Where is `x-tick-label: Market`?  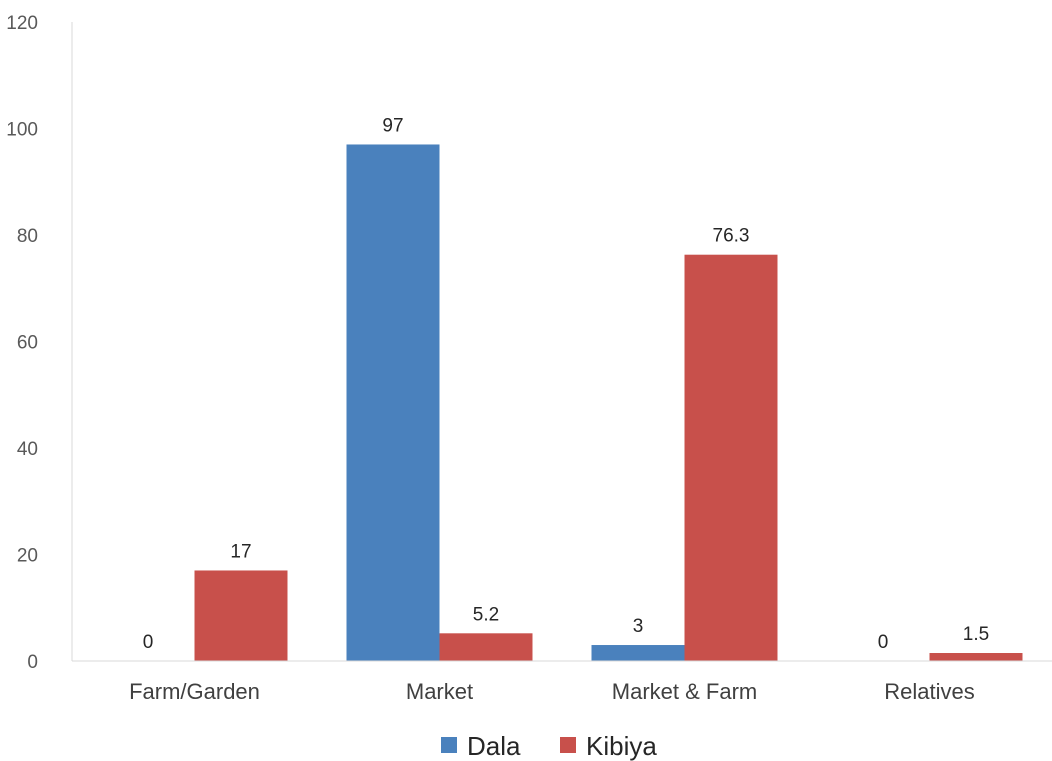
x-tick-label: Market is located at coordinates (439, 691).